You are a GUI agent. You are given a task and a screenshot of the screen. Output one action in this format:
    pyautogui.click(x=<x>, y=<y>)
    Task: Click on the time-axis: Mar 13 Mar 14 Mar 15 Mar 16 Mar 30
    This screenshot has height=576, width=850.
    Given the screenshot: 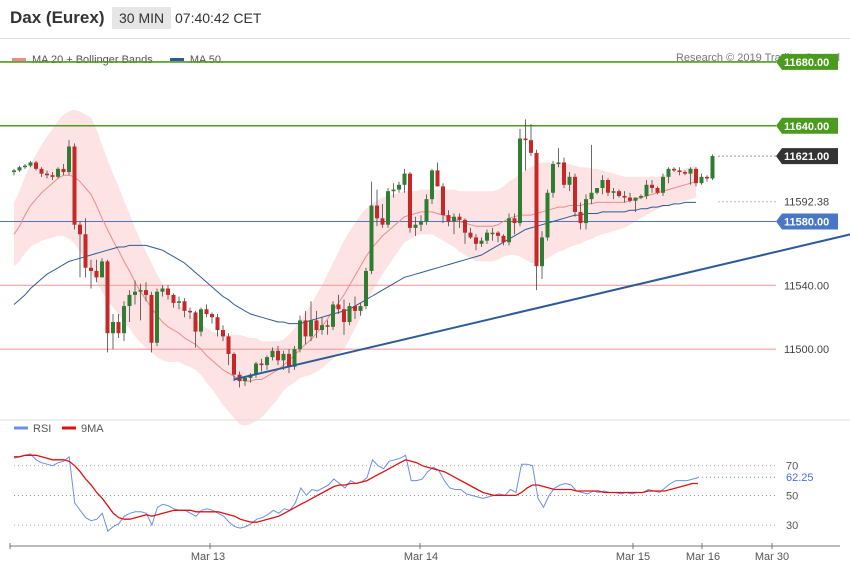 What is the action you would take?
    pyautogui.click(x=424, y=553)
    